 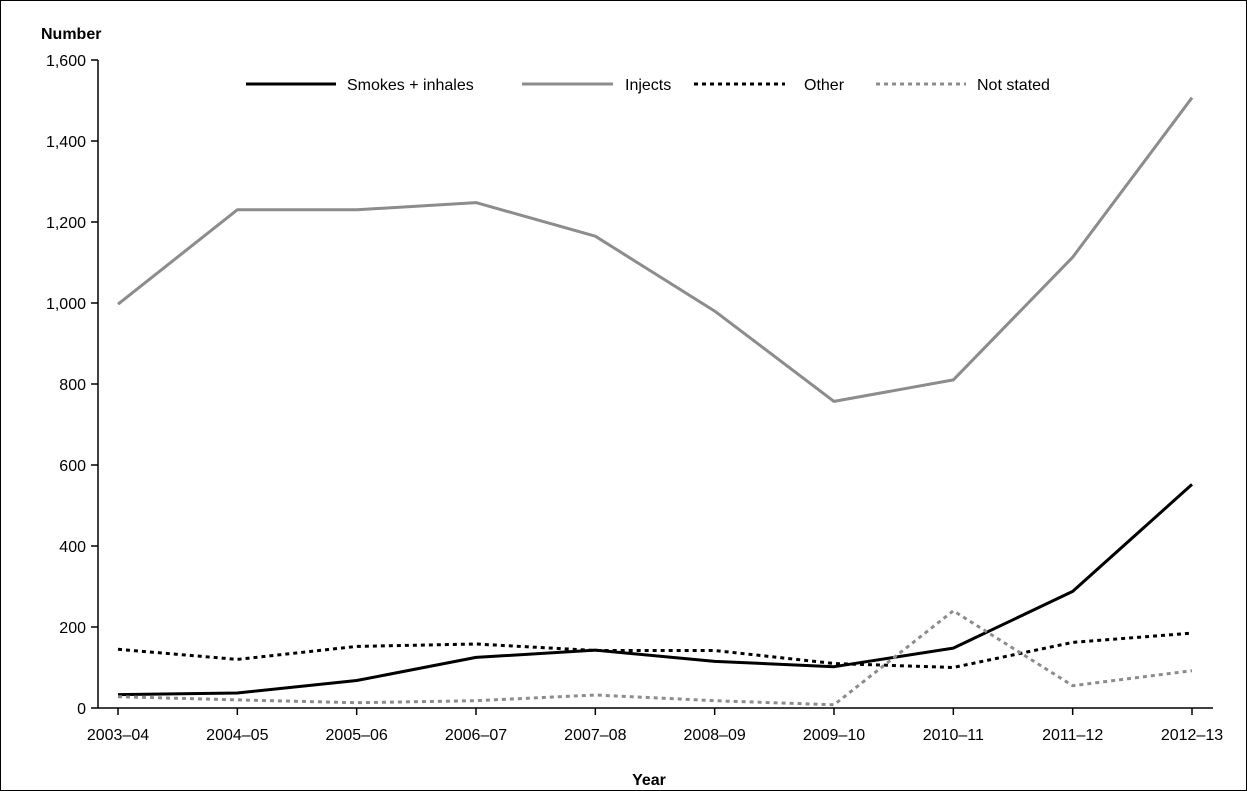 I want to click on x-tick-label: 2009–10, so click(x=834, y=735).